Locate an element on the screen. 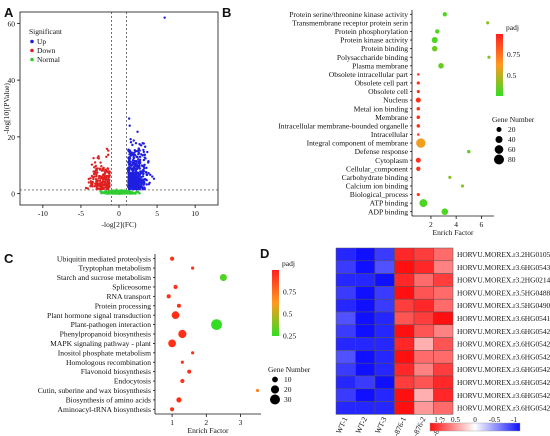  enrichment-x-tick-label: 3 is located at coordinates (241, 422).